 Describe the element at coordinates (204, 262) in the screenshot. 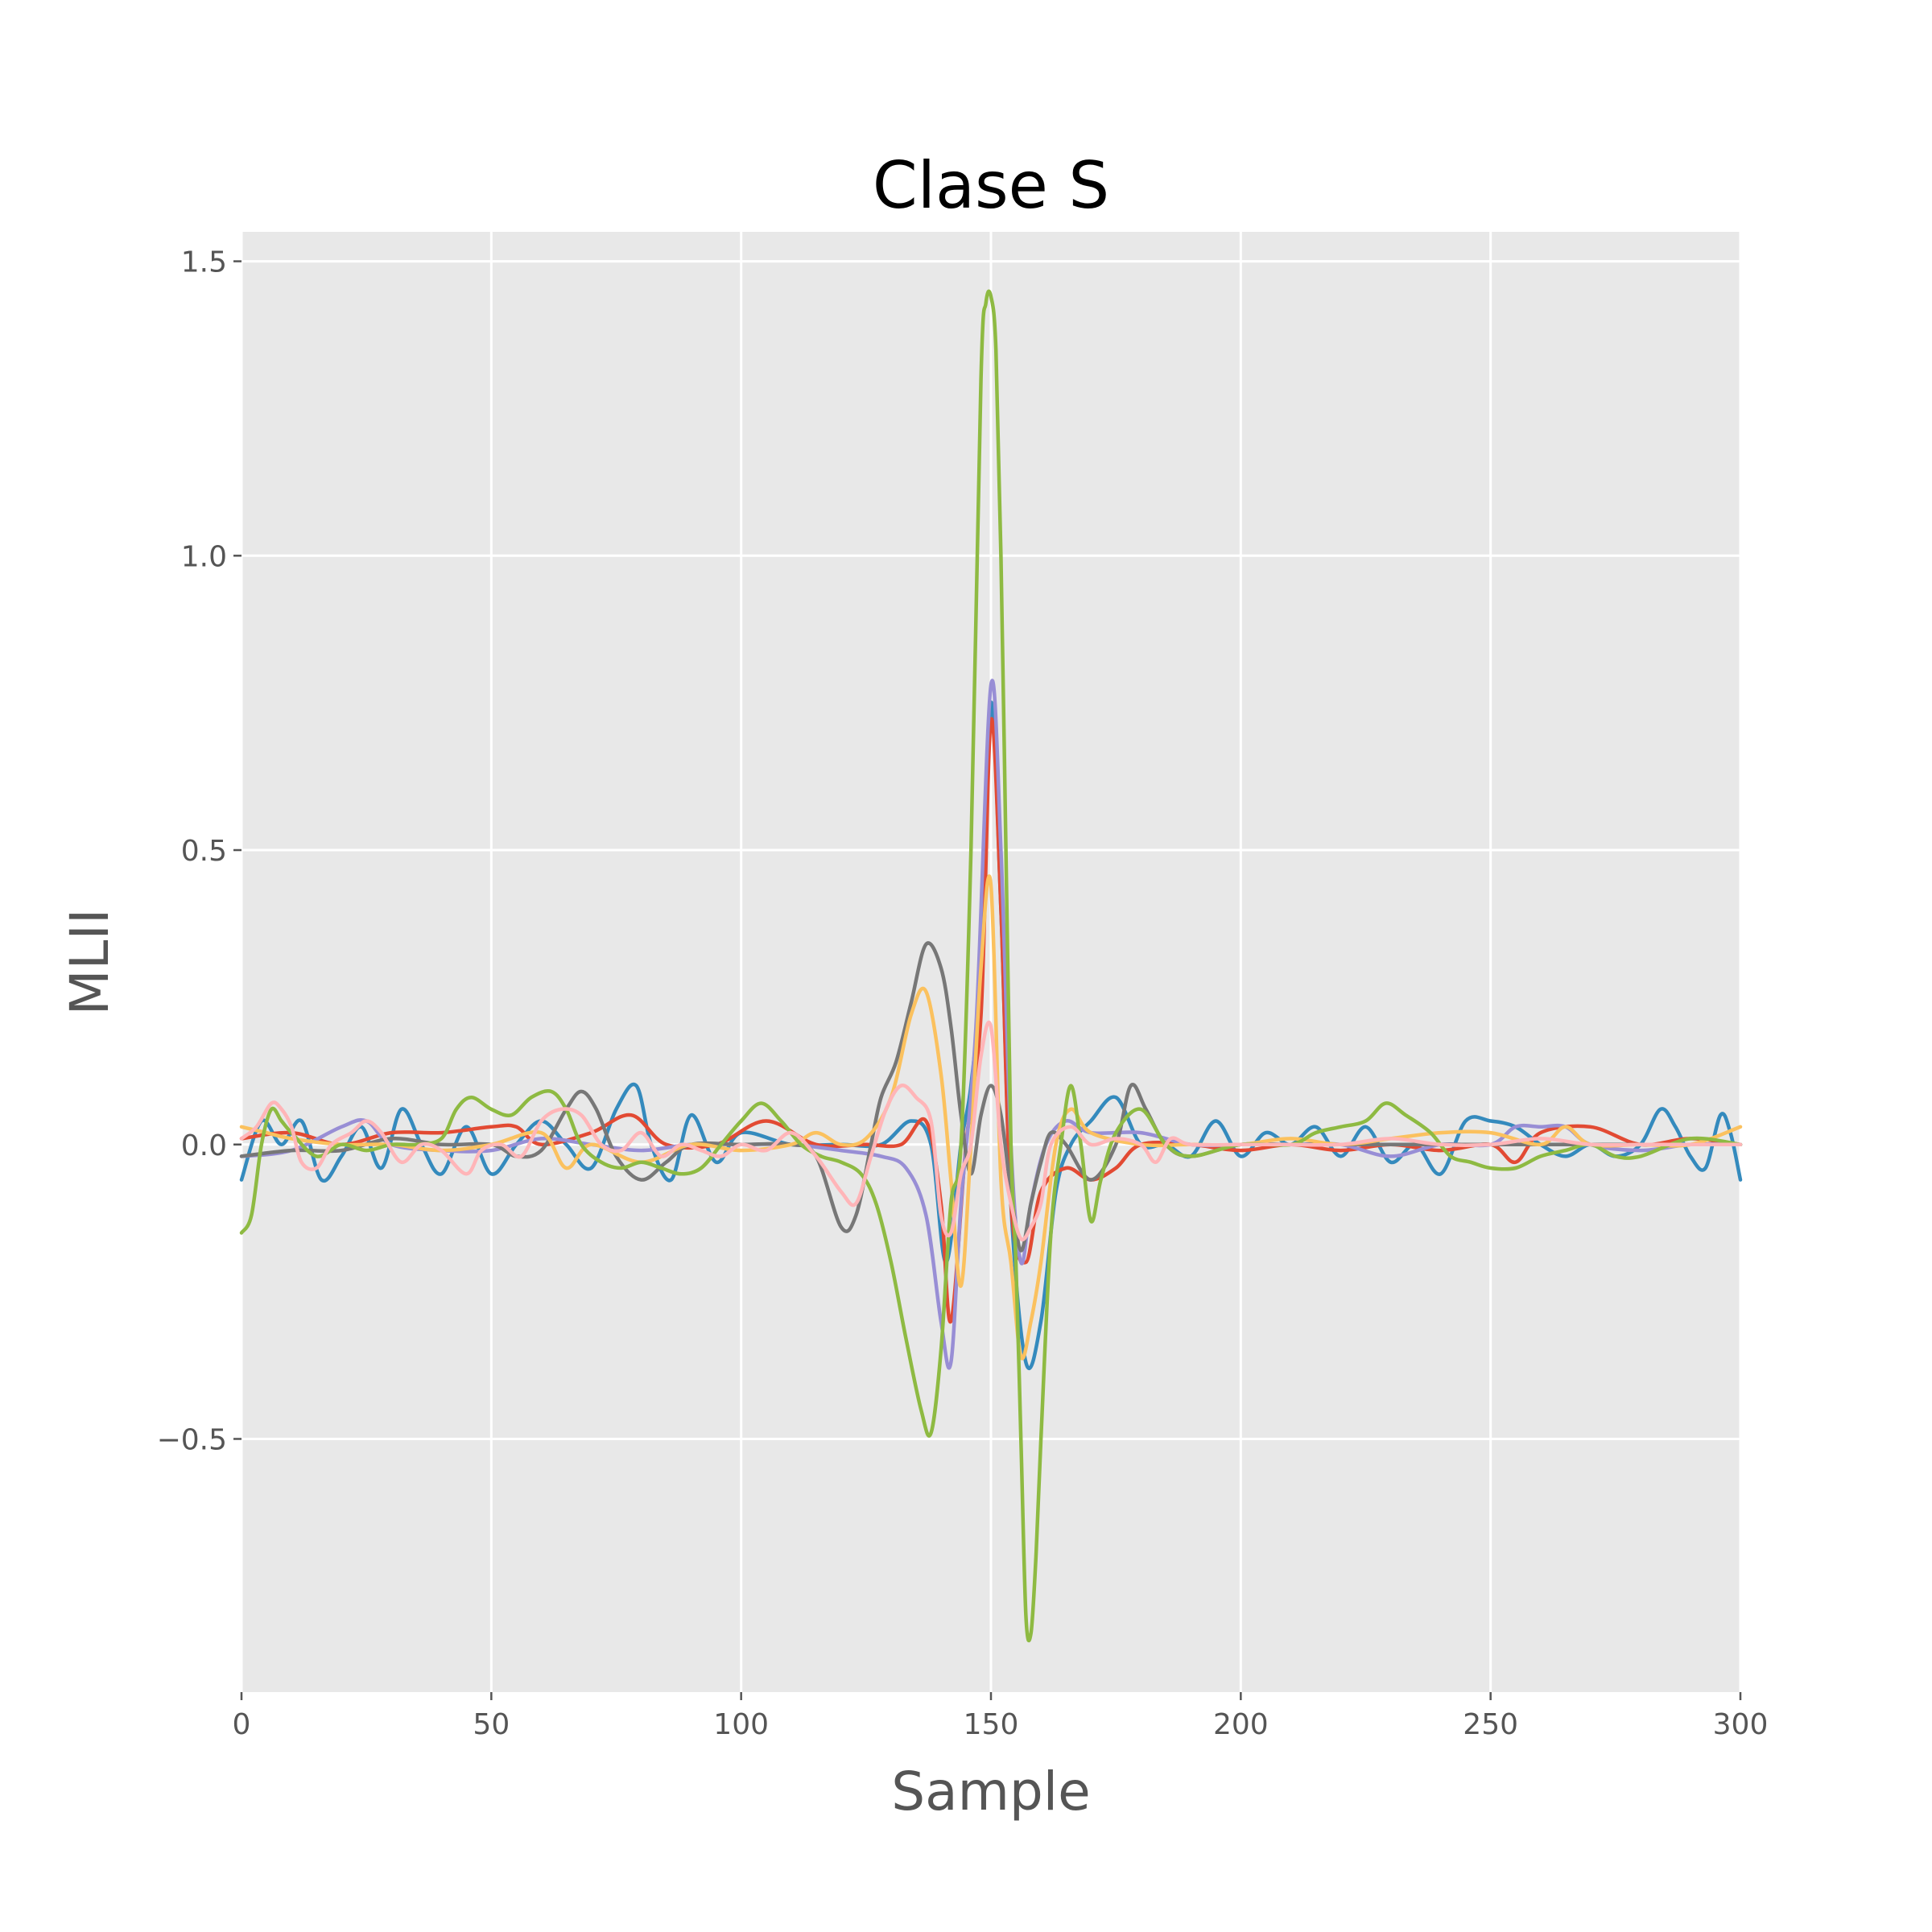

I see `y-tick-label: 1.5` at that location.